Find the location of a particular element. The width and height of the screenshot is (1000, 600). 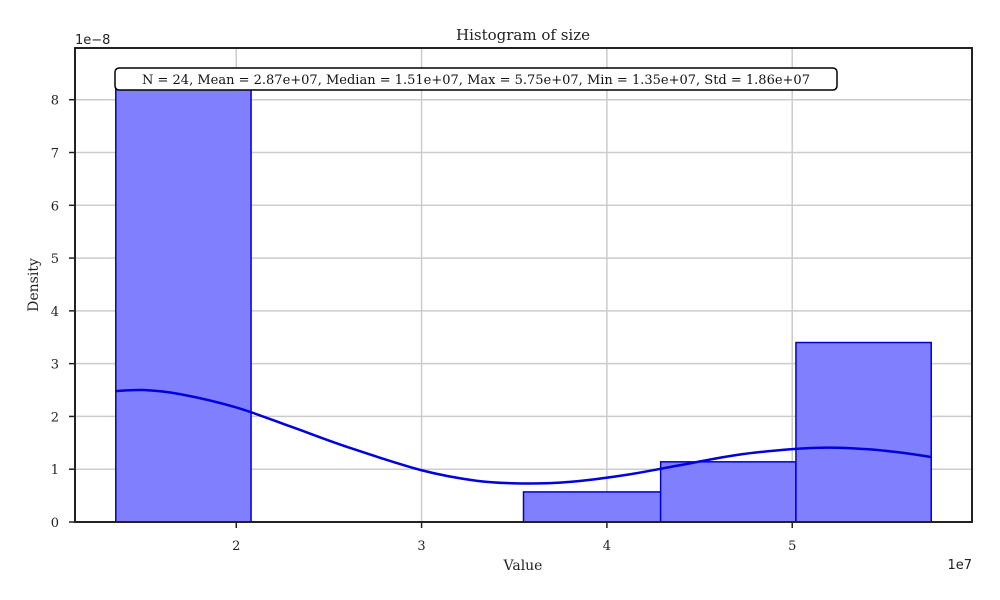

y-axis-title: Density is located at coordinates (34, 285).